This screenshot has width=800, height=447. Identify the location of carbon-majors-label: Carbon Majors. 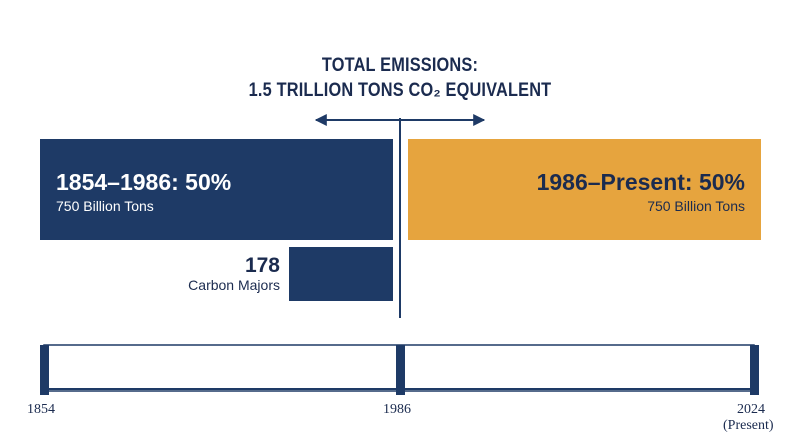
(234, 285).